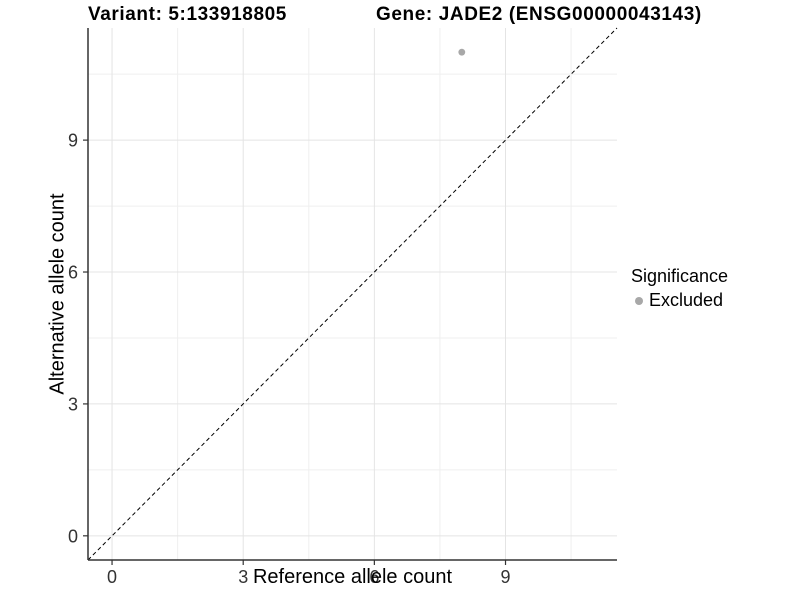  Describe the element at coordinates (73, 273) in the screenshot. I see `y-tick-label: 6` at that location.